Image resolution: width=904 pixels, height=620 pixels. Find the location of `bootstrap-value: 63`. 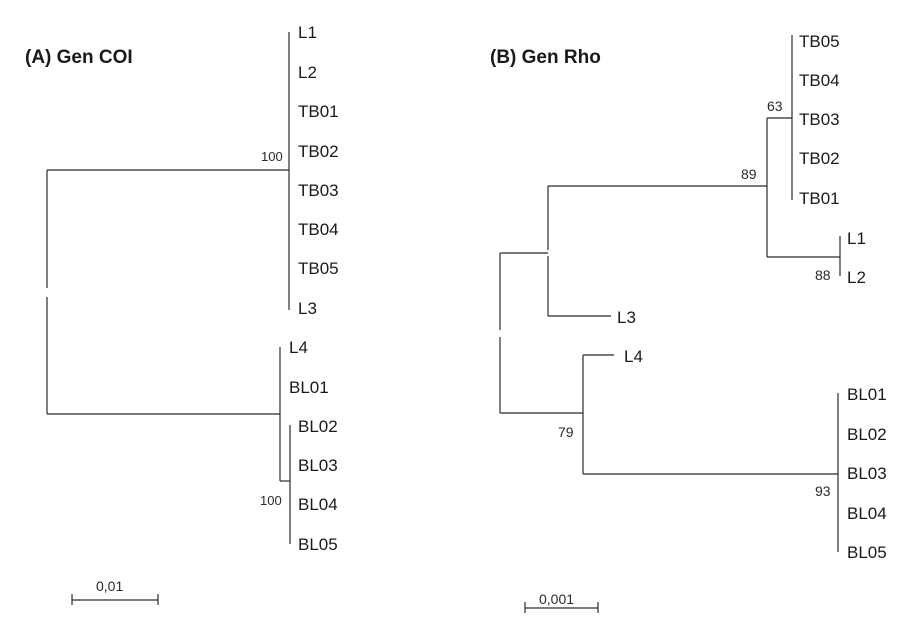

bootstrap-value: 63 is located at coordinates (775, 106).